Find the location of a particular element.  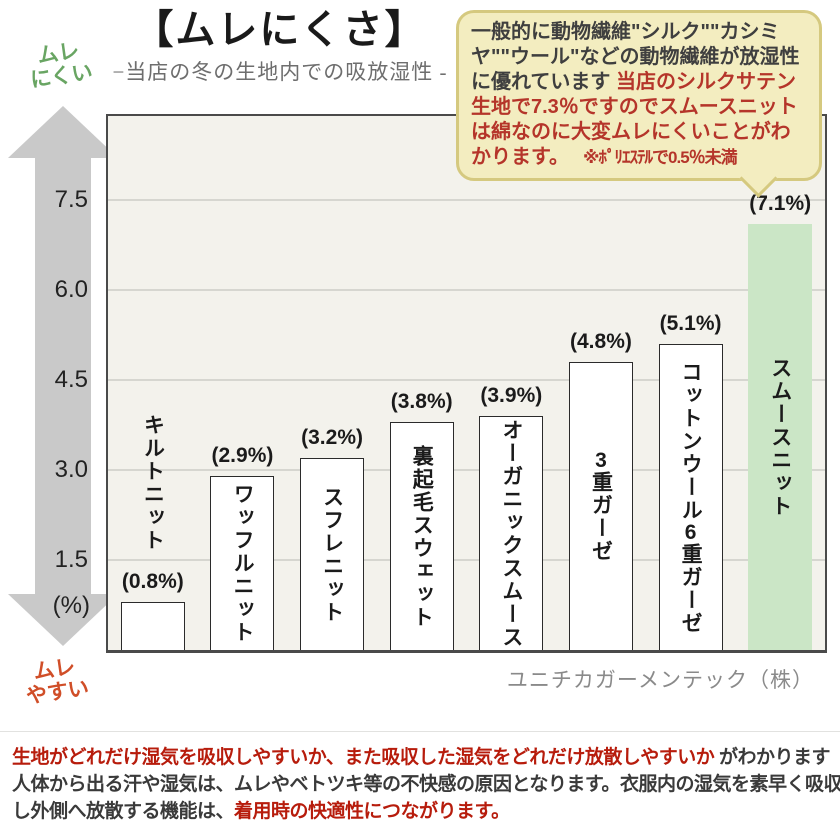

bar-value-label-3: (3.8%) is located at coordinates (421, 401).